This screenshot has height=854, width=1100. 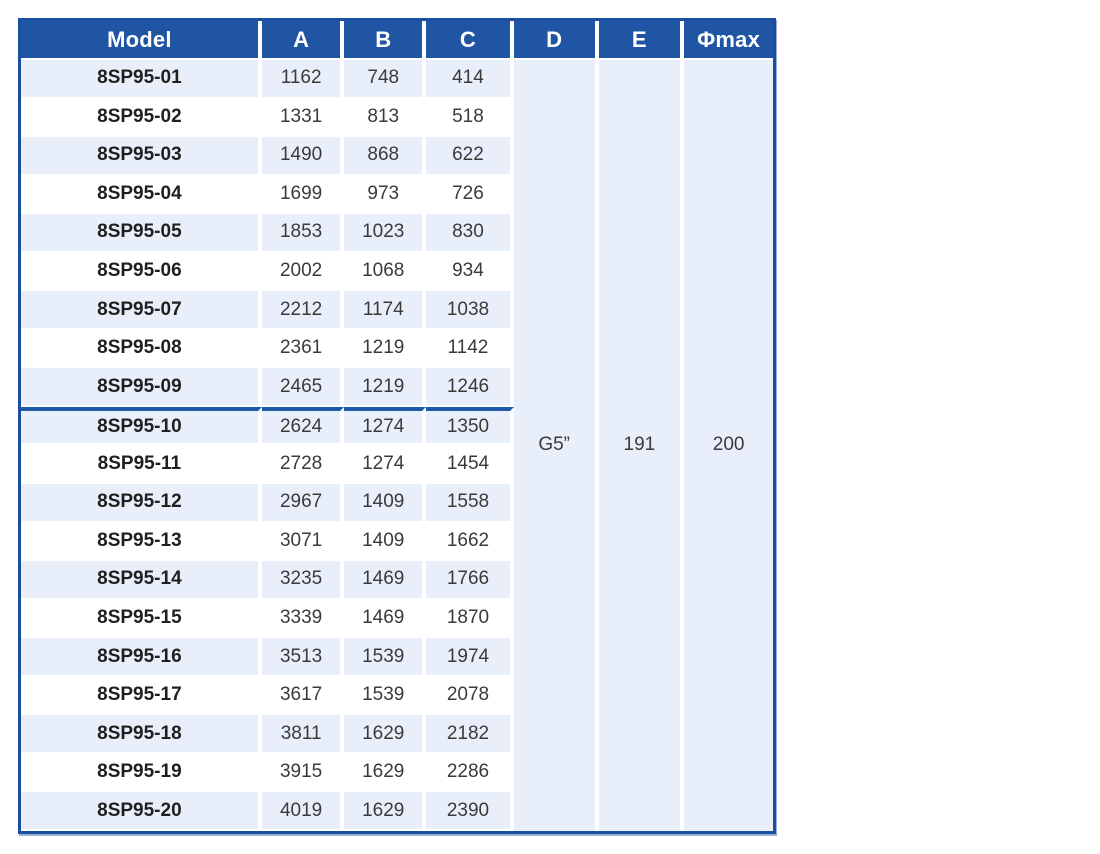 I want to click on header-cell-model: Model, so click(x=141, y=40).